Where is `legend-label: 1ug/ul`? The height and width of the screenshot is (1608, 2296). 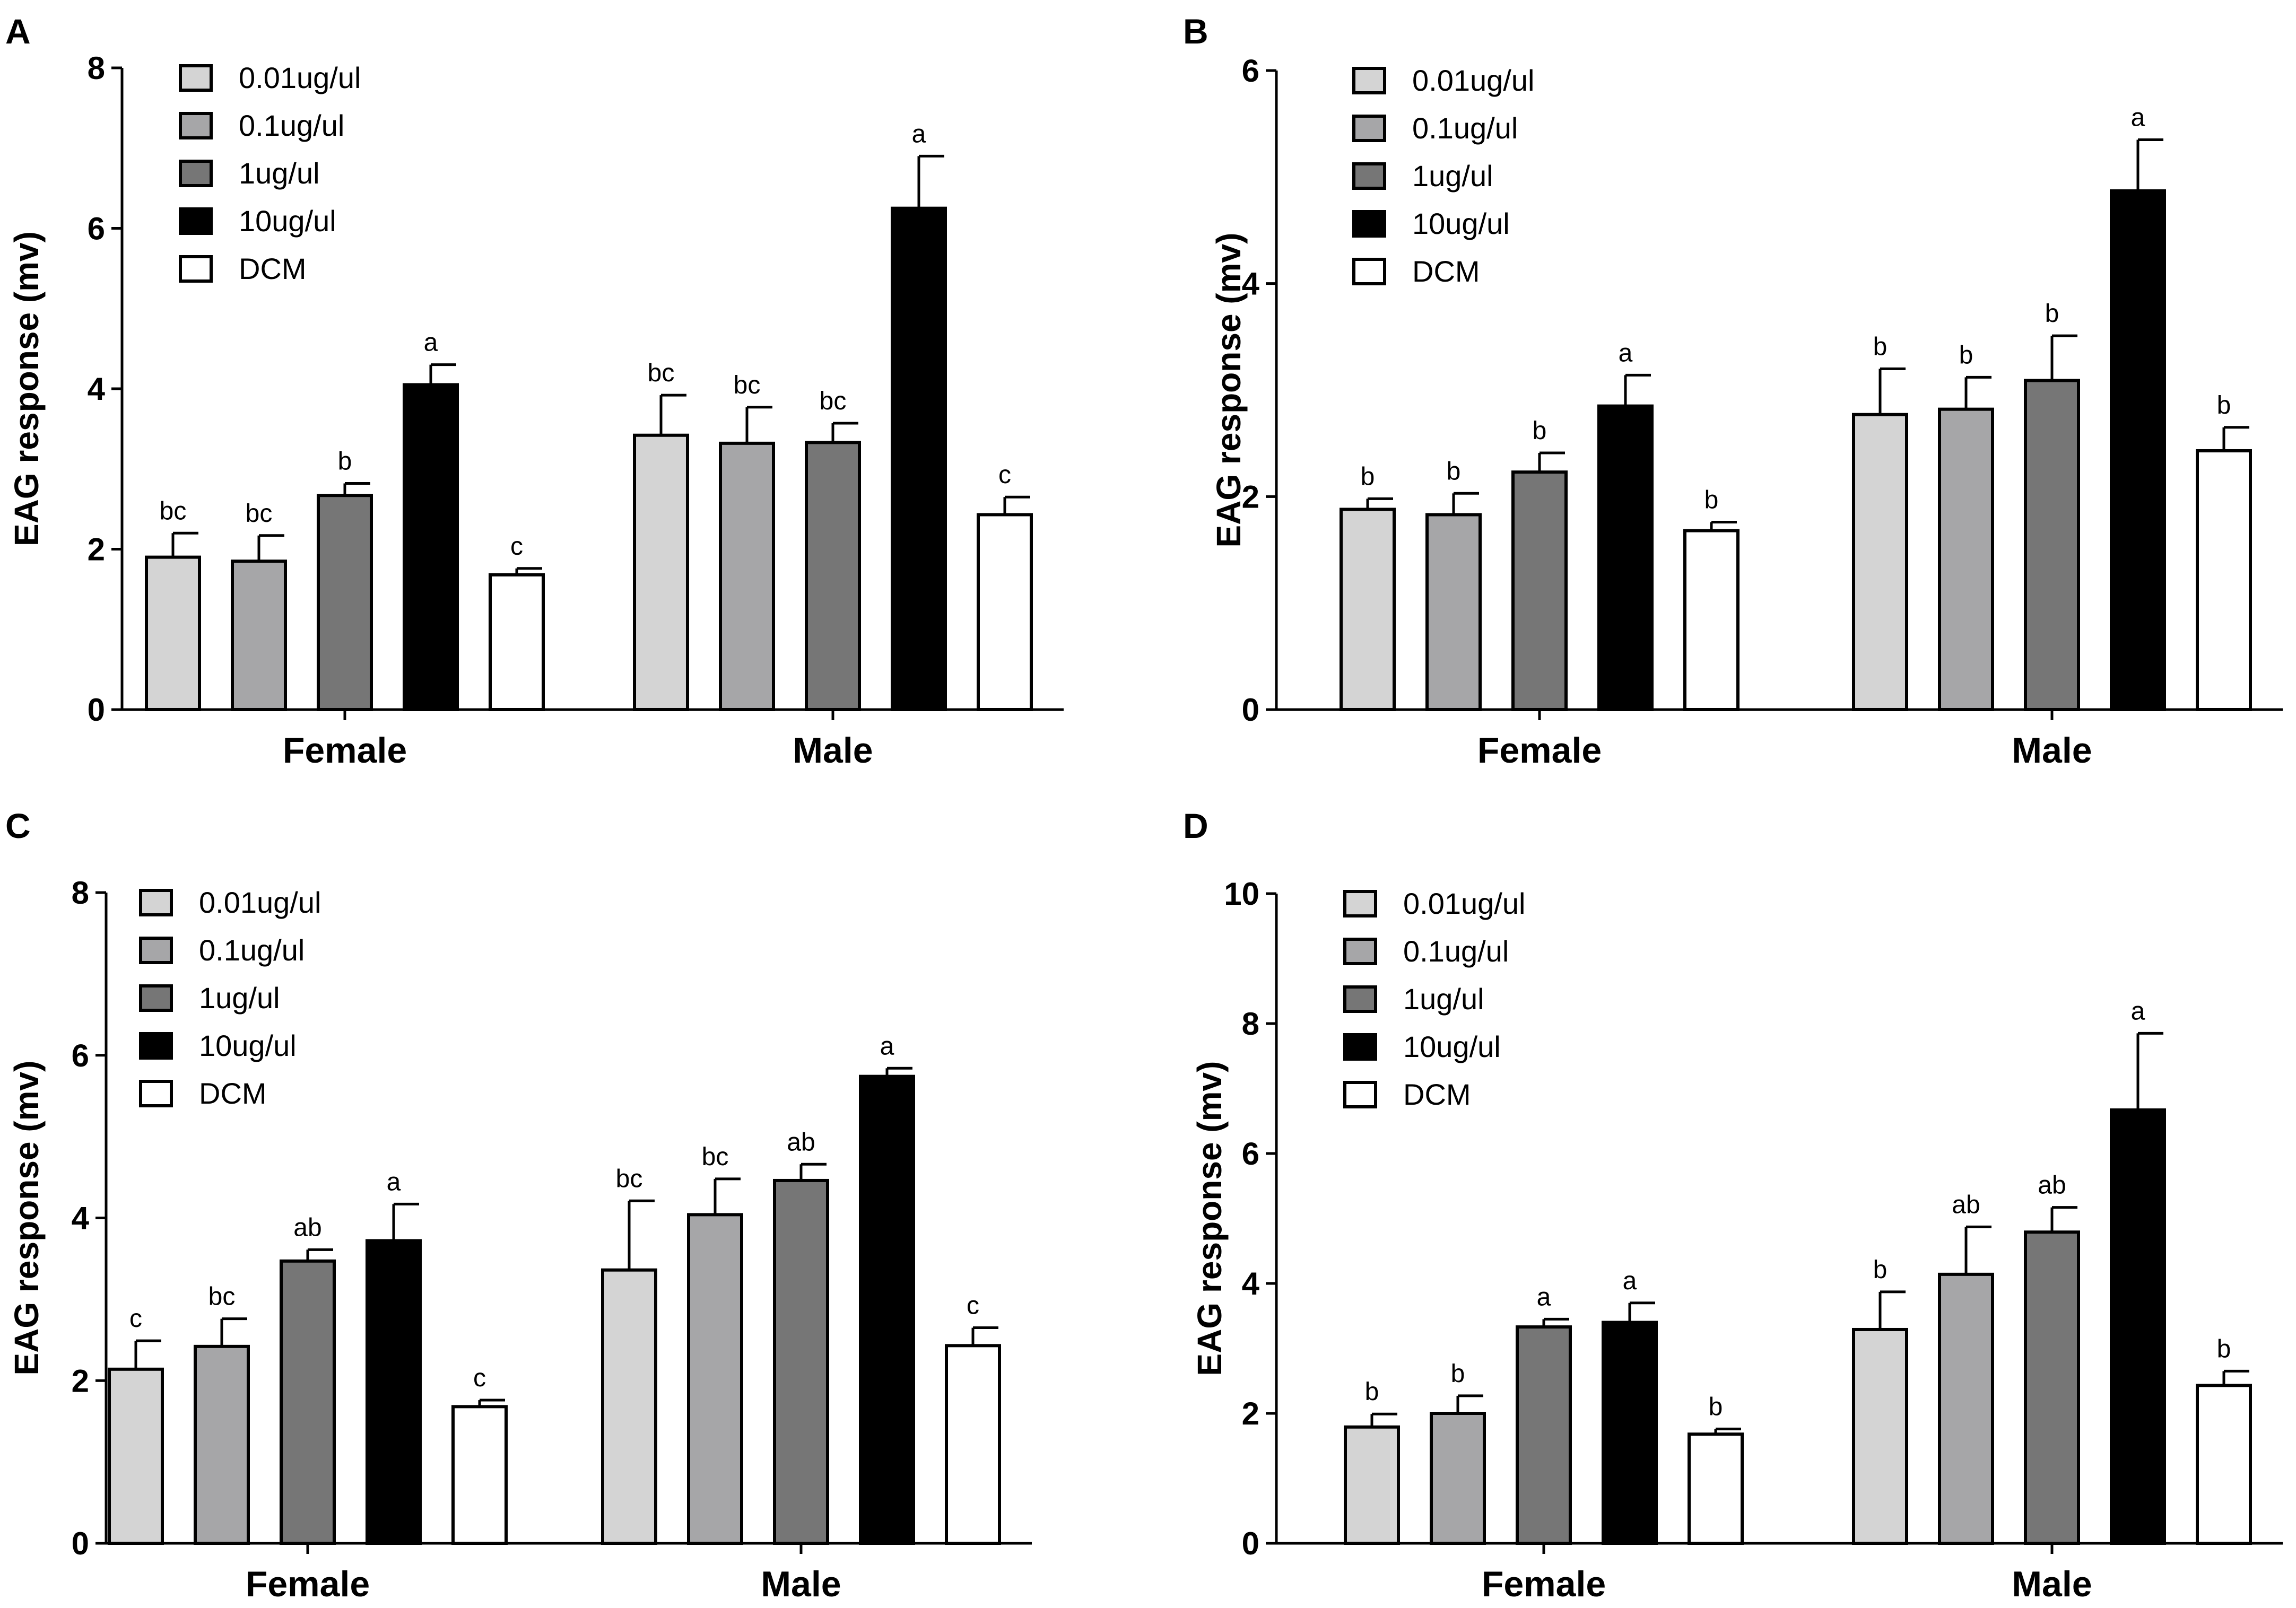 legend-label: 1ug/ul is located at coordinates (1453, 176).